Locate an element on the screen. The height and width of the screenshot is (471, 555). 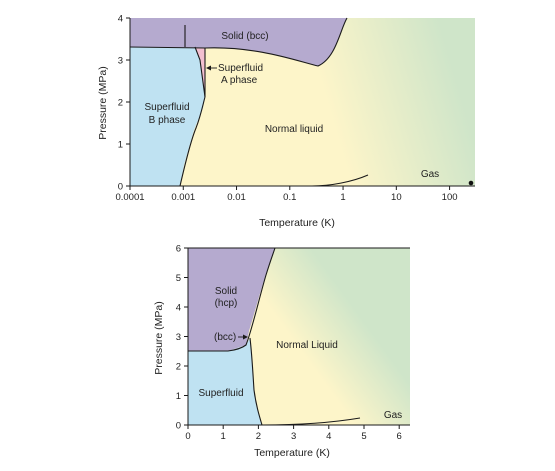
solid-hcp-label-line1: Solid is located at coordinates (226, 291).